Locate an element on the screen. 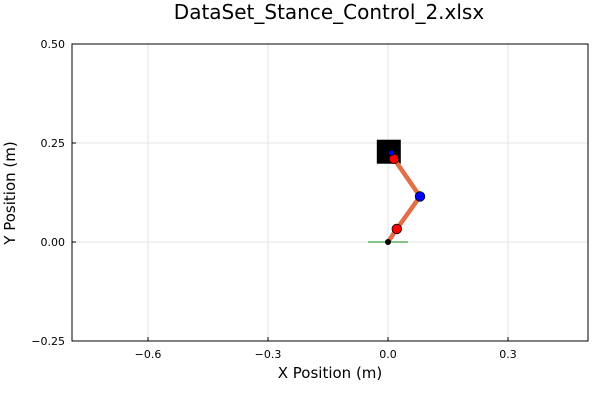 The height and width of the screenshot is (400, 600). y-tick-label: 0.50 is located at coordinates (53, 44).